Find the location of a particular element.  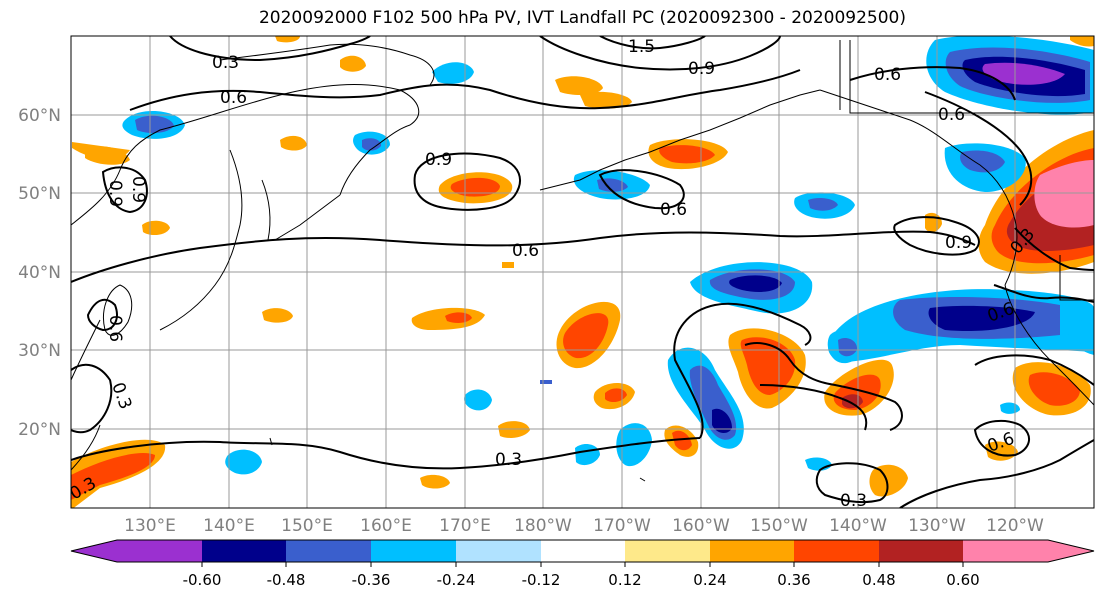

contour-label: 1.5 is located at coordinates (641, 47).